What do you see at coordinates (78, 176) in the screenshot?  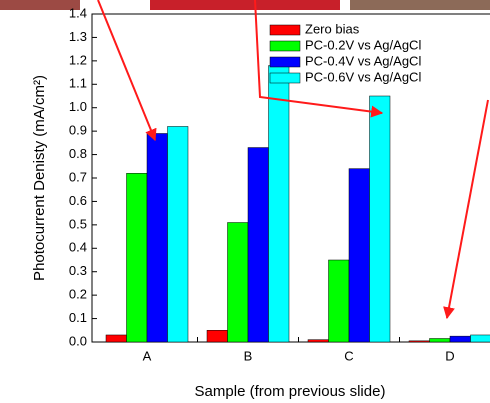 I see `y-tick-label: 0.7` at bounding box center [78, 176].